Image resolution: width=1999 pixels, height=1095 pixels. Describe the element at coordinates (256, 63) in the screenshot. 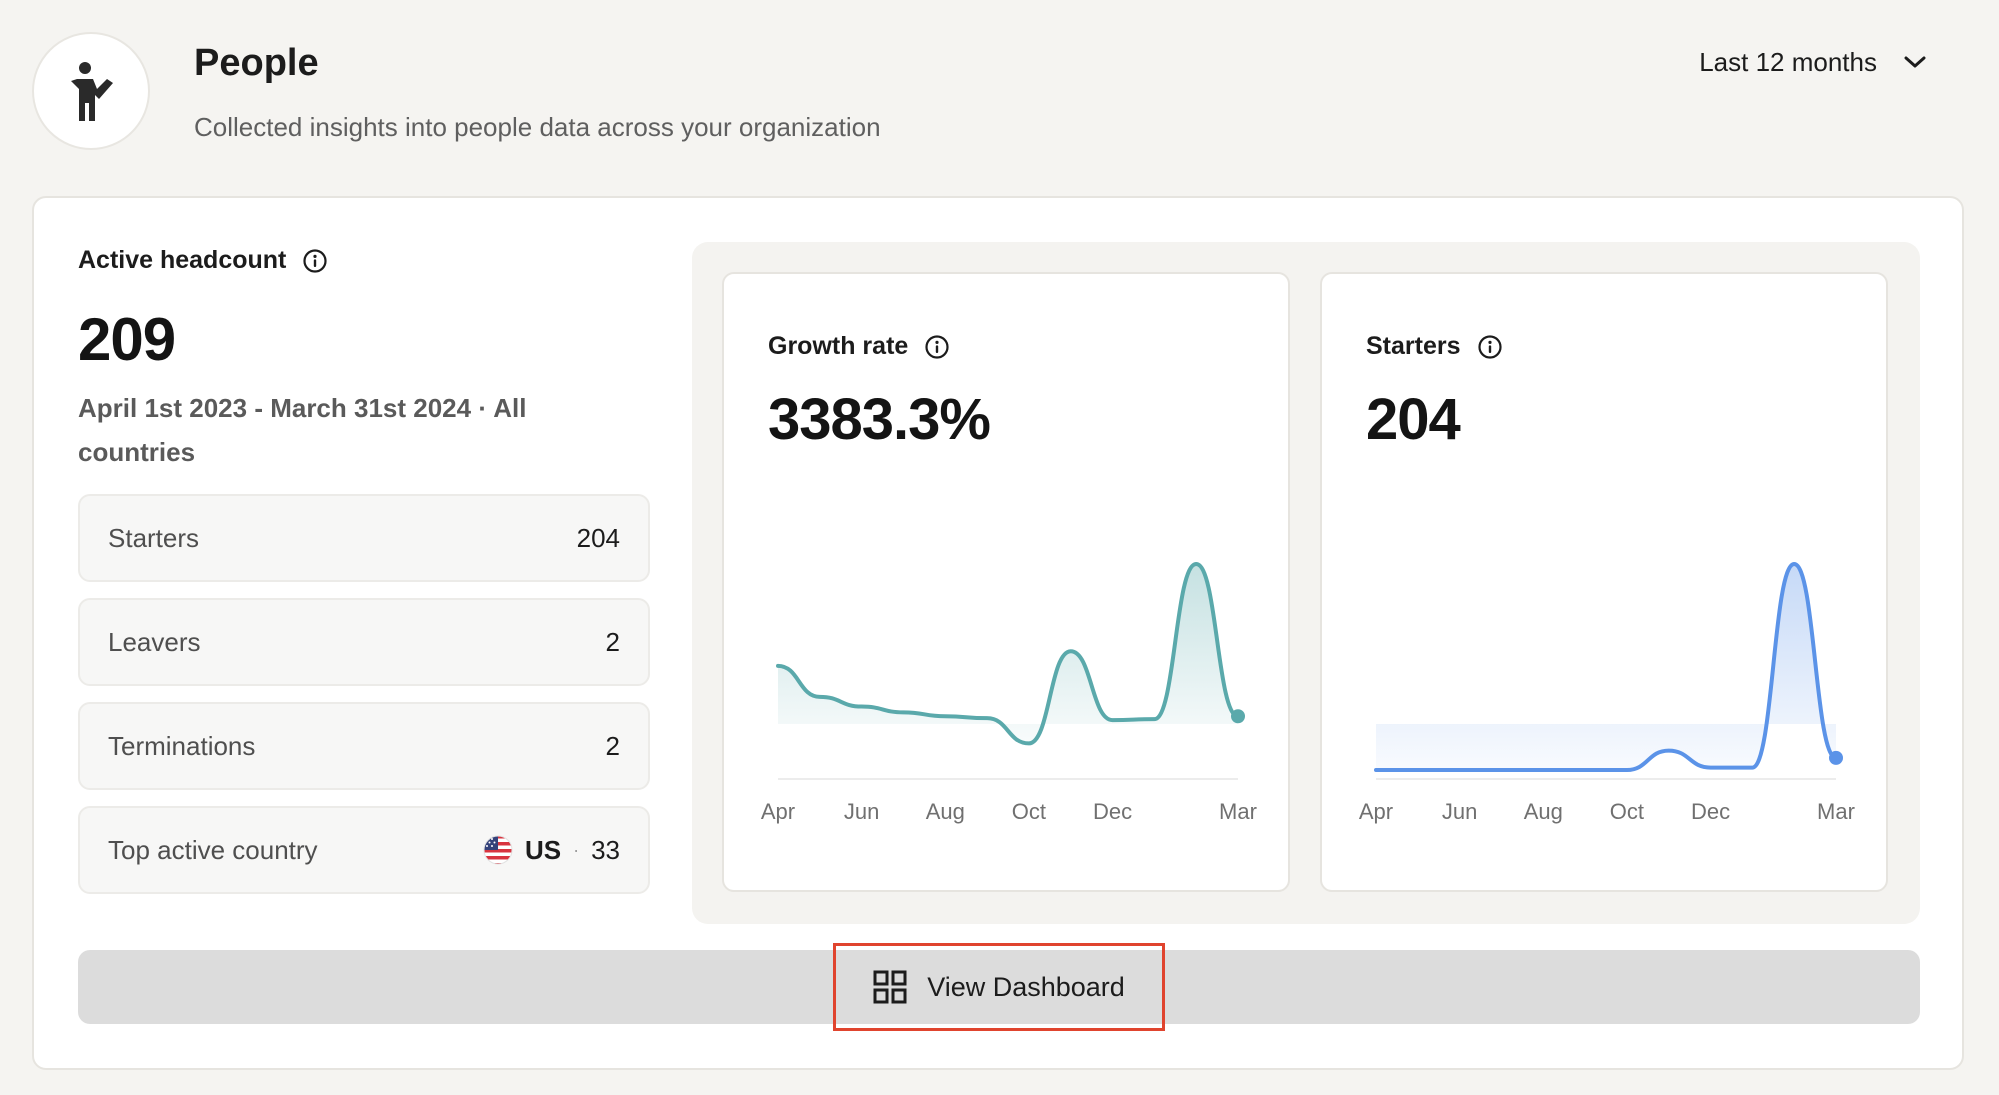

I see `page-title: People` at that location.